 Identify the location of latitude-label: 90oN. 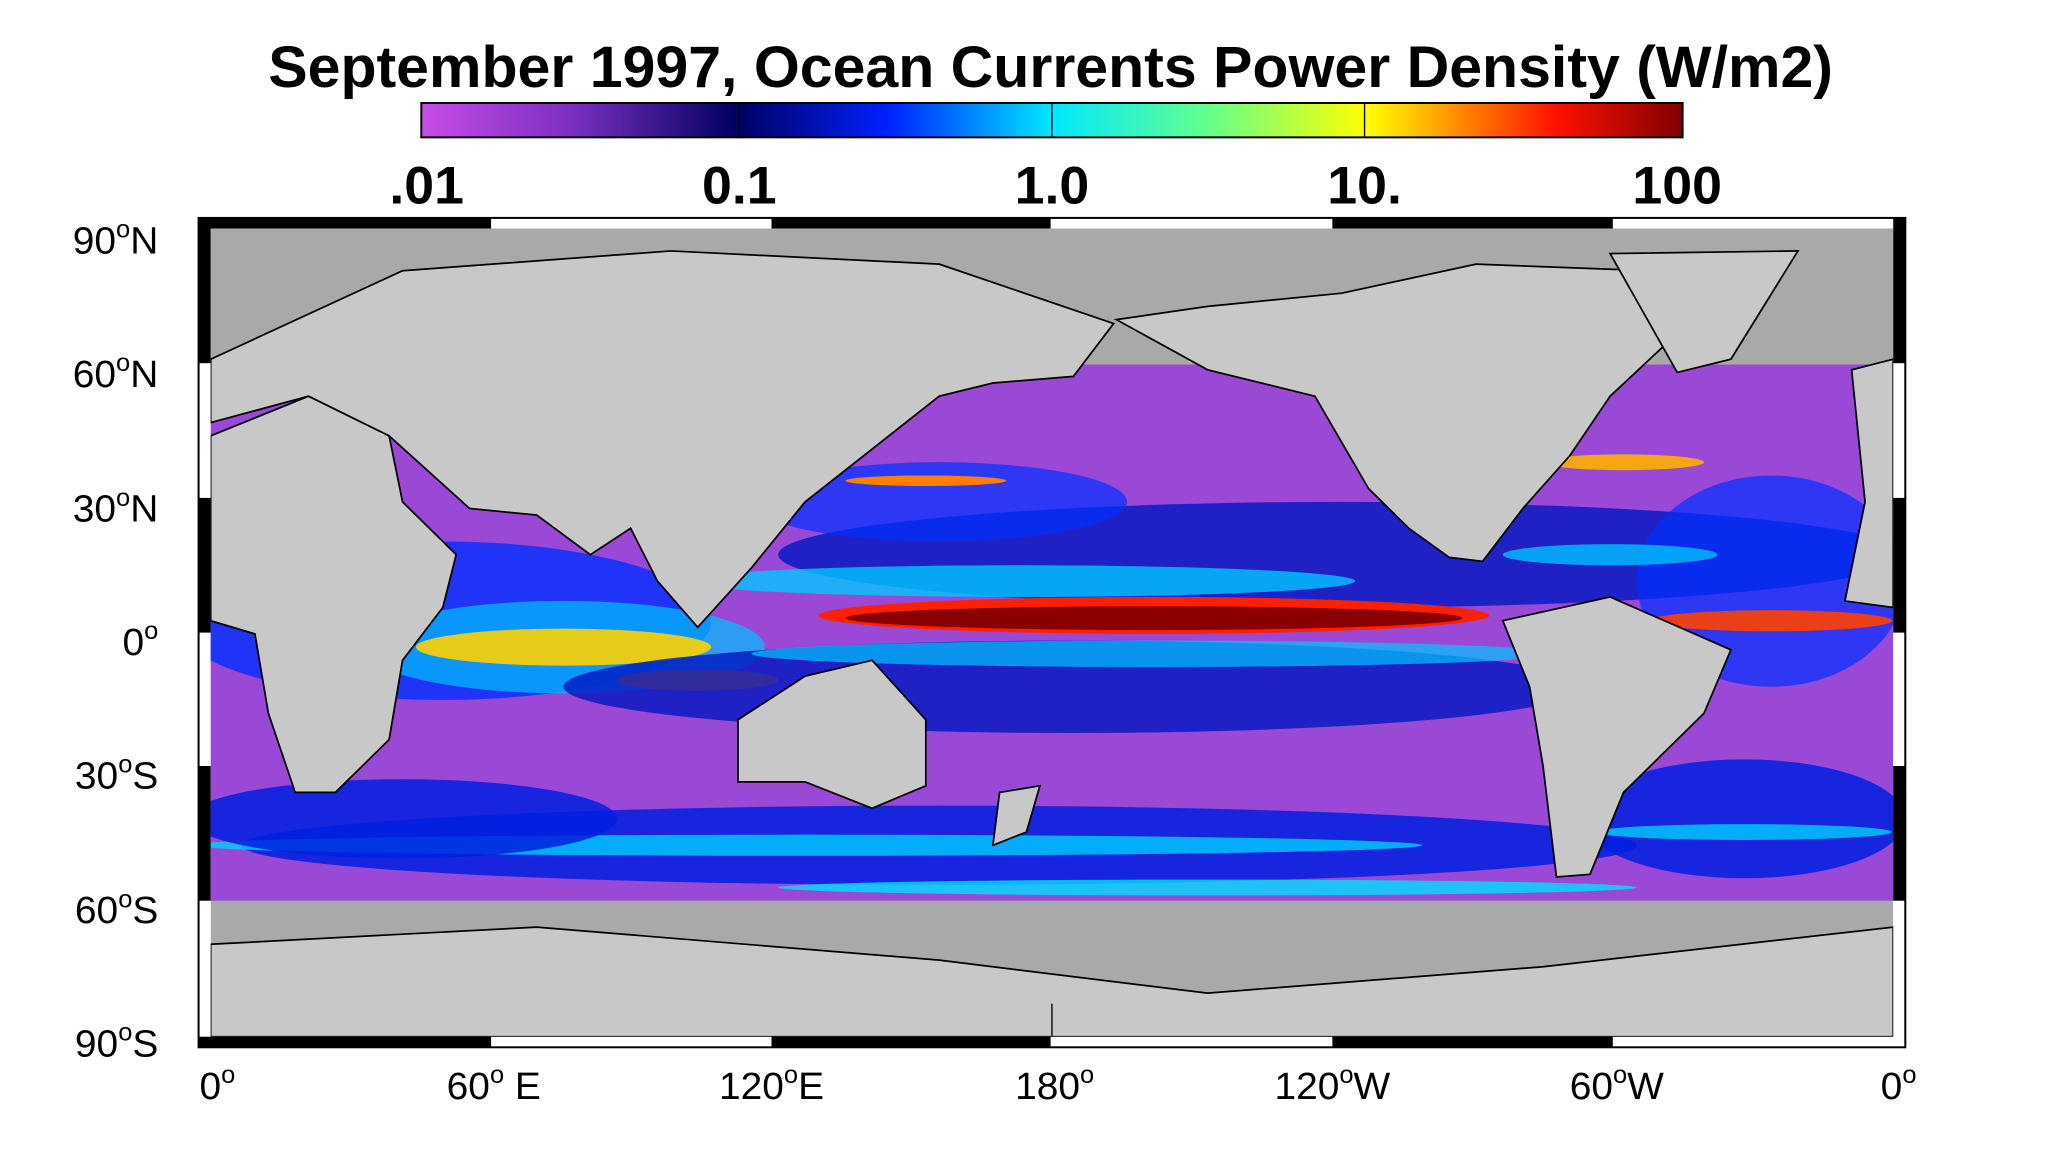
(116, 239).